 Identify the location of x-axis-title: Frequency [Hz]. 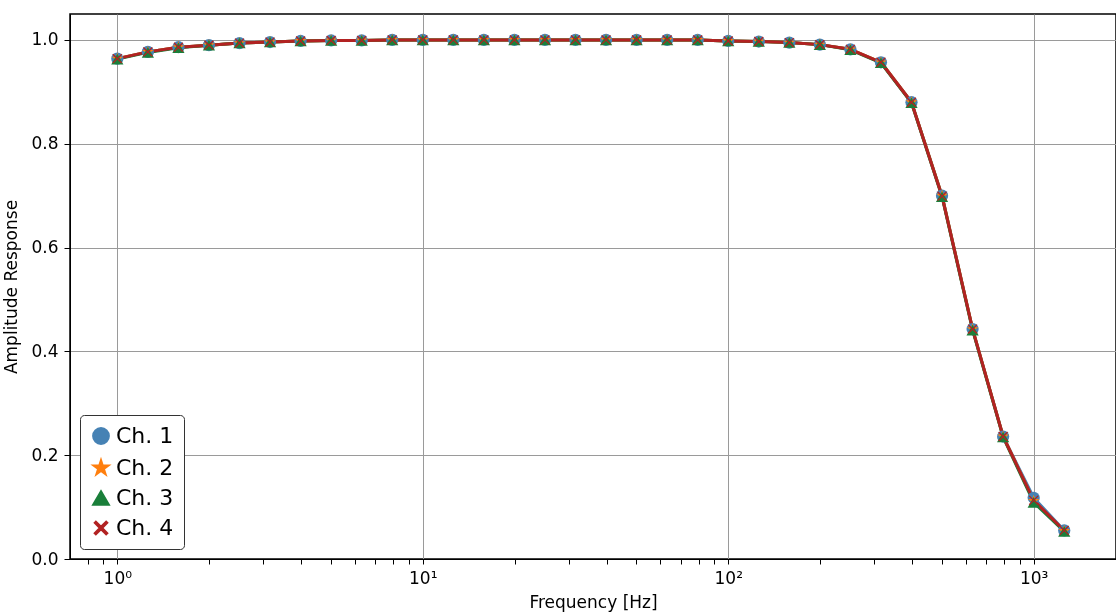
(593, 601).